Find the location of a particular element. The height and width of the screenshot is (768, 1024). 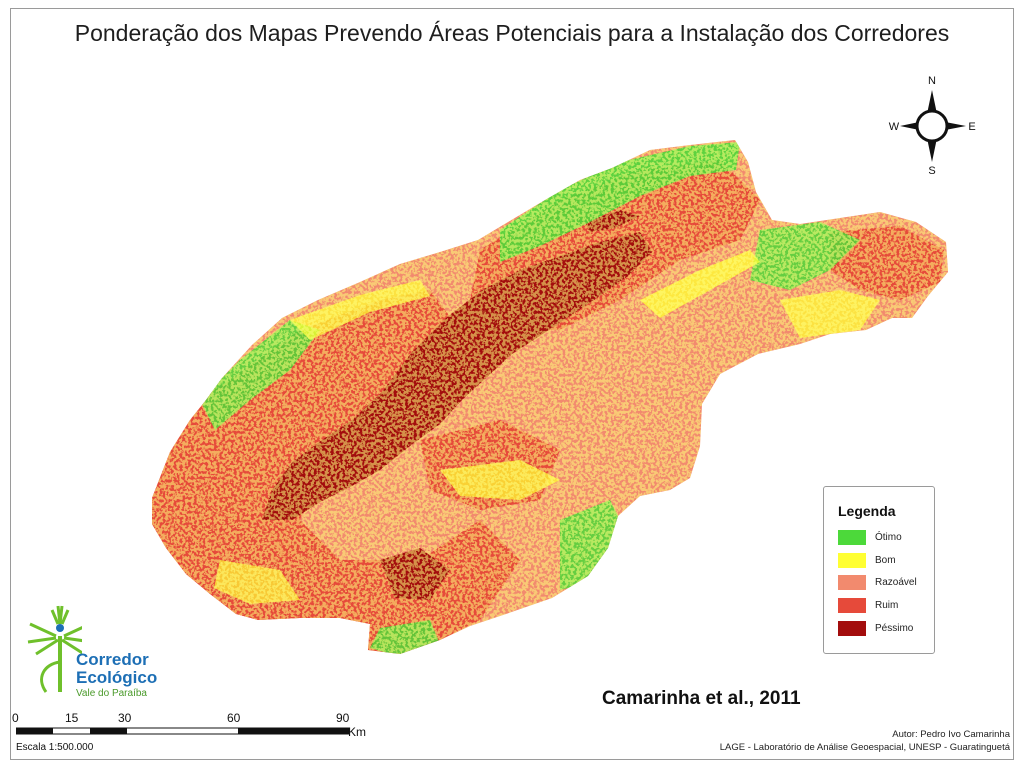

compass-e-label: E is located at coordinates (971, 127).